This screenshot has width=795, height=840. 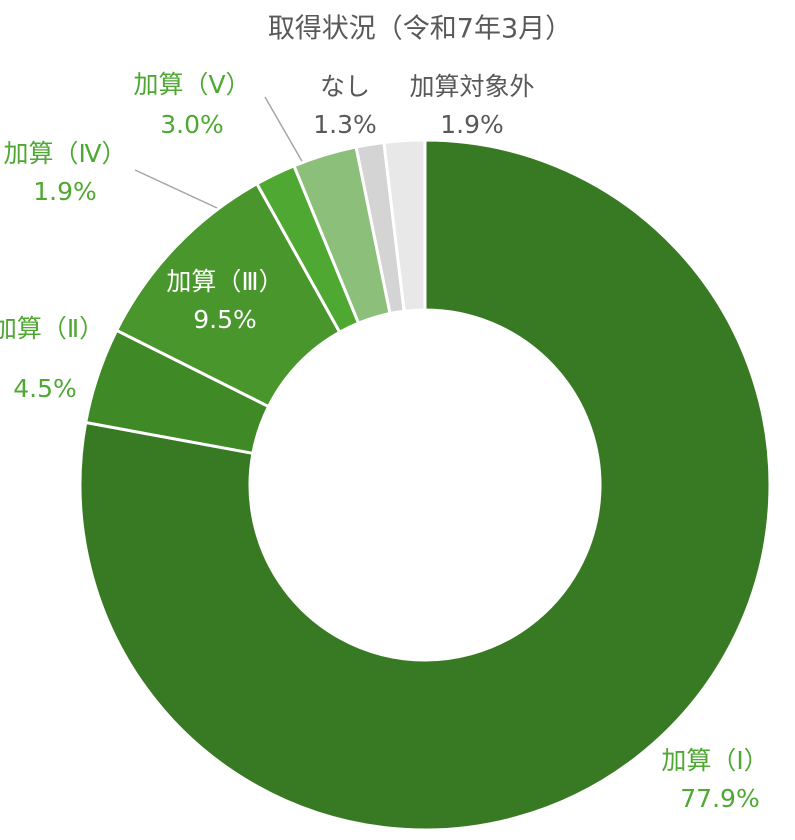 What do you see at coordinates (471, 86) in the screenshot?
I see `slice-label: 加算対象外` at bounding box center [471, 86].